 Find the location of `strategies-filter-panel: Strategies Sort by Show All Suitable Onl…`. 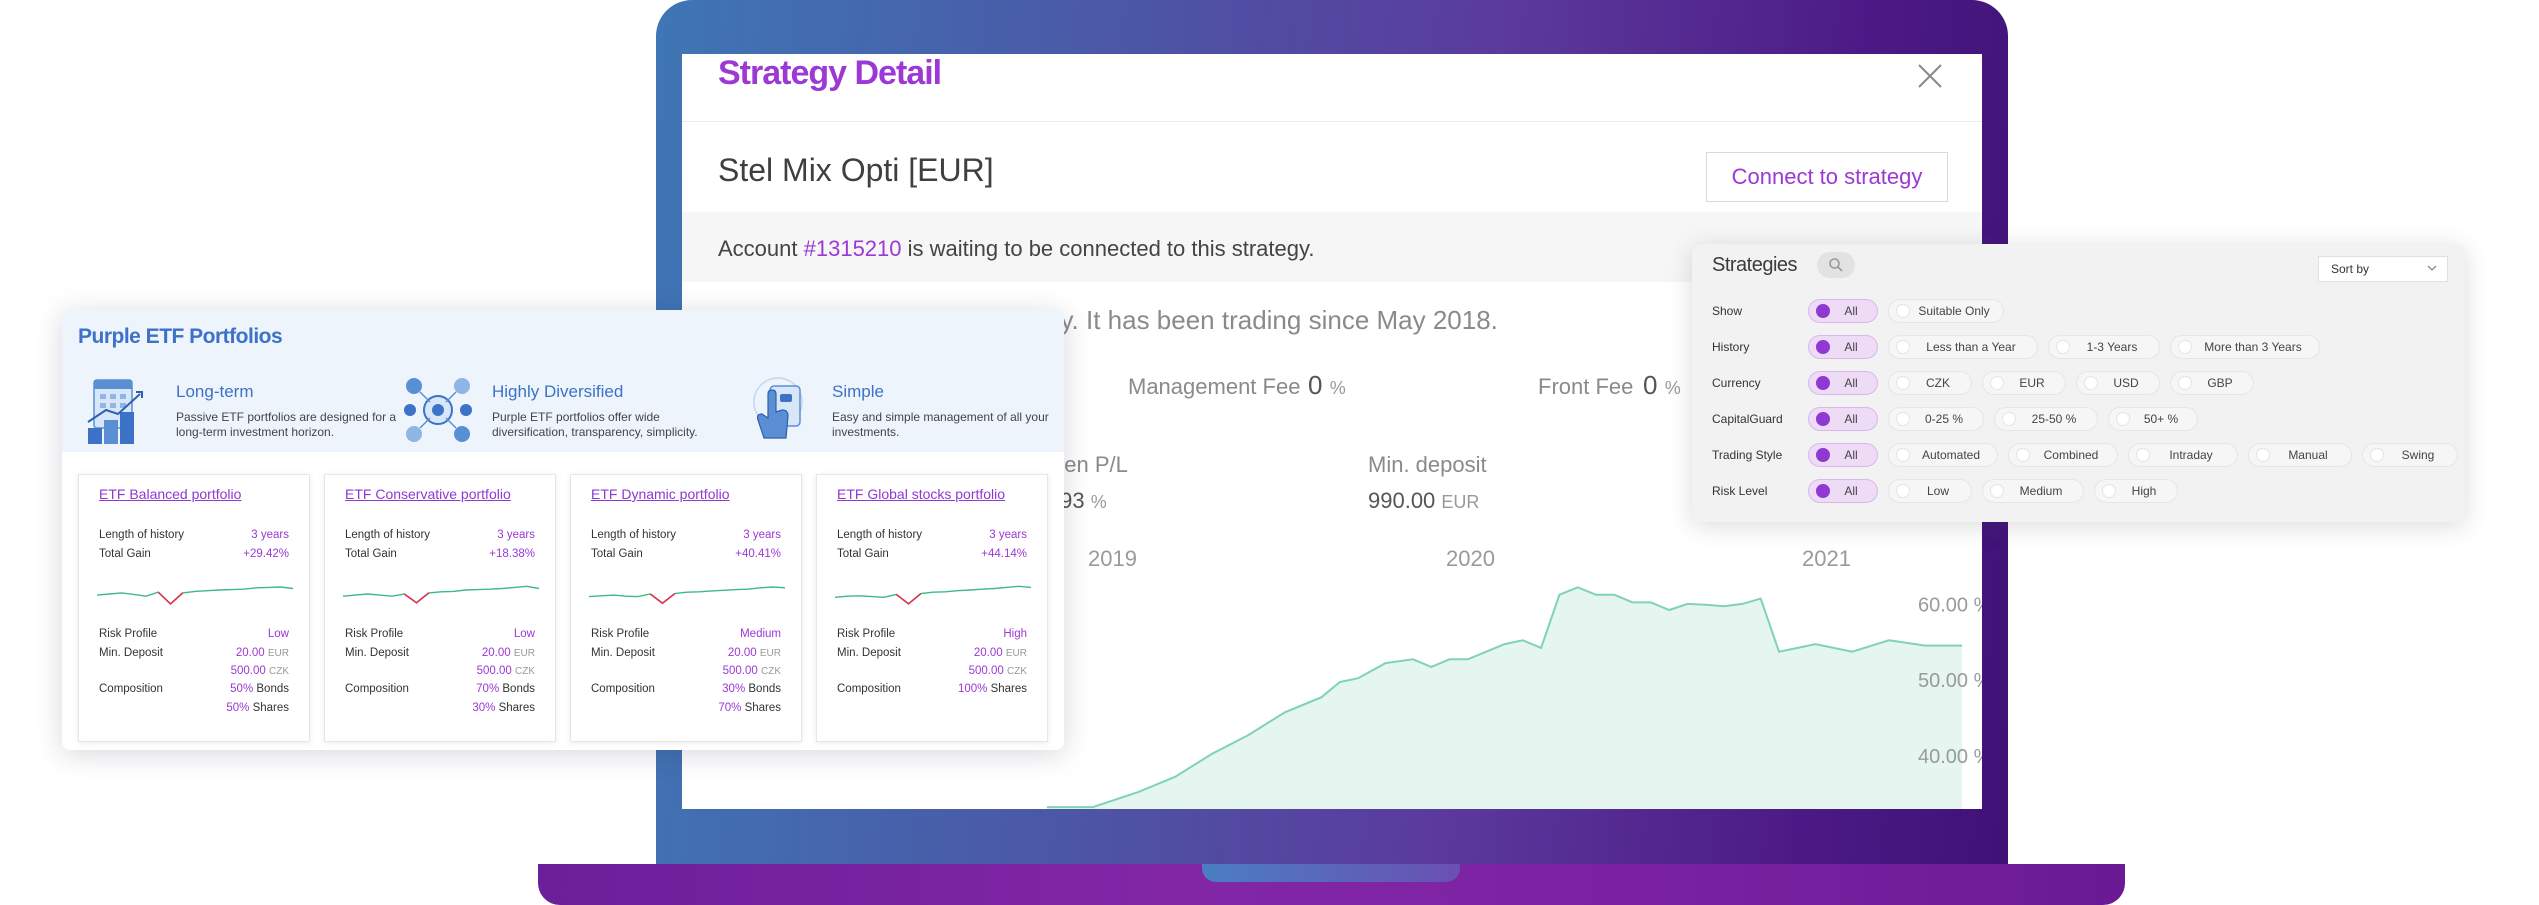

strategies-filter-panel: Strategies Sort by Show All Suitable Onl… is located at coordinates (2078, 383).